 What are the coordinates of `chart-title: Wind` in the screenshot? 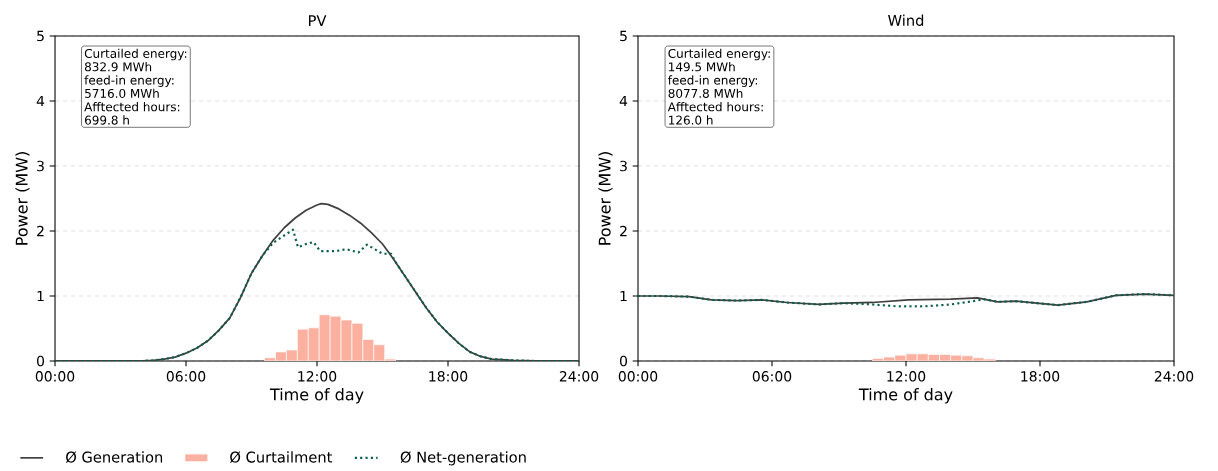 It's located at (906, 20).